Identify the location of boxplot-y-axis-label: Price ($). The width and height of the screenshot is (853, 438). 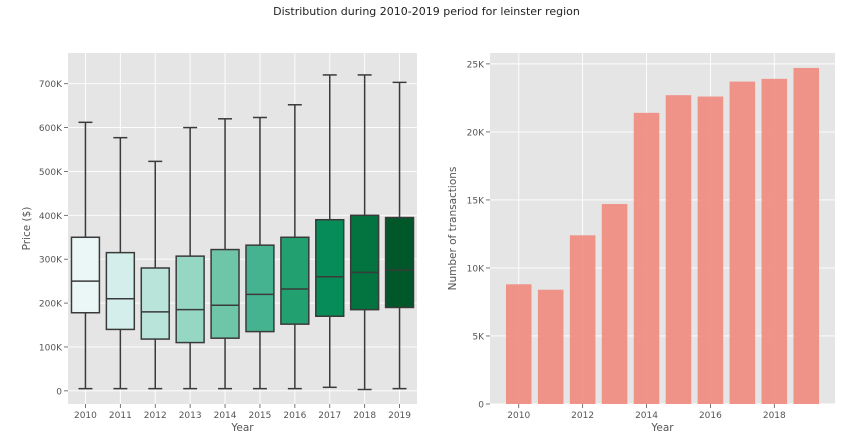
(27, 229).